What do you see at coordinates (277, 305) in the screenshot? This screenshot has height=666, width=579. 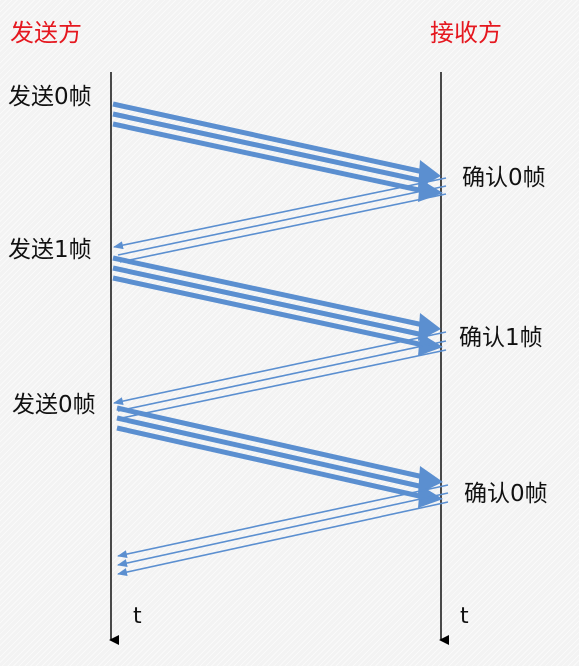 I see `frame-1-send-arrows` at bounding box center [277, 305].